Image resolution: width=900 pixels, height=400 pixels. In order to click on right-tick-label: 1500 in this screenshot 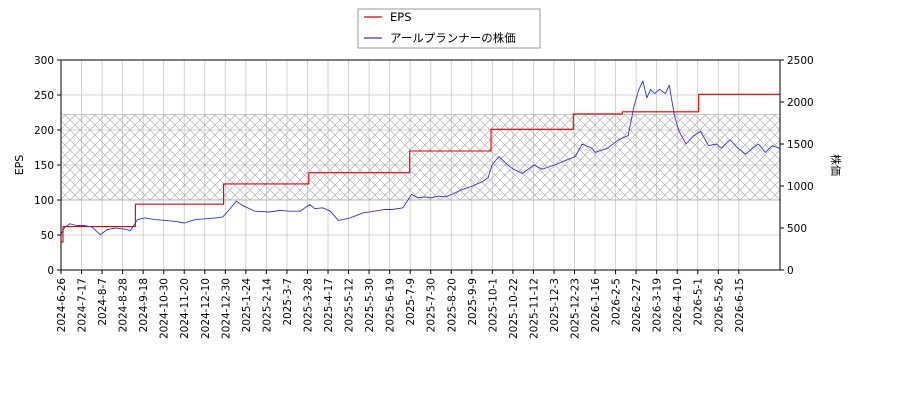, I will do `click(800, 145)`.